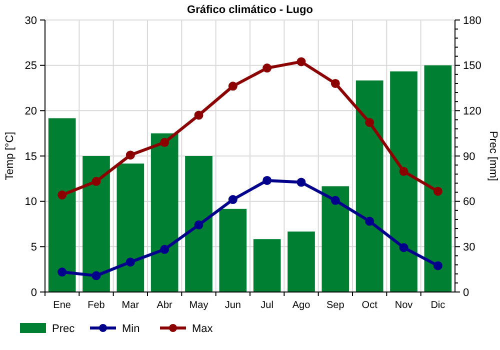  What do you see at coordinates (33, 248) in the screenshot?
I see `y-tick-label: 5` at bounding box center [33, 248].